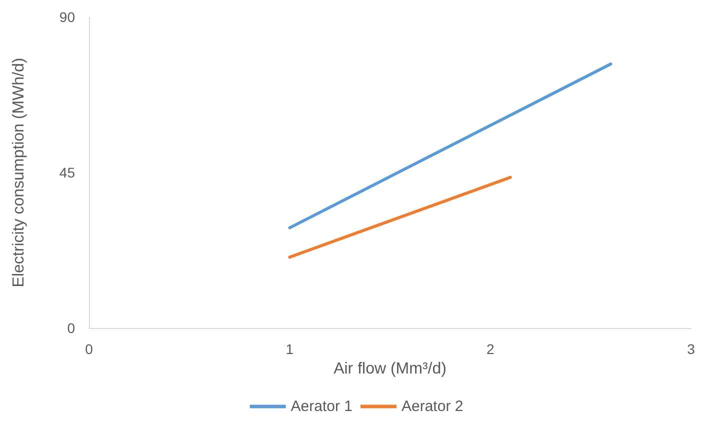 Image resolution: width=713 pixels, height=427 pixels. I want to click on y-tick-label: 0, so click(71, 328).